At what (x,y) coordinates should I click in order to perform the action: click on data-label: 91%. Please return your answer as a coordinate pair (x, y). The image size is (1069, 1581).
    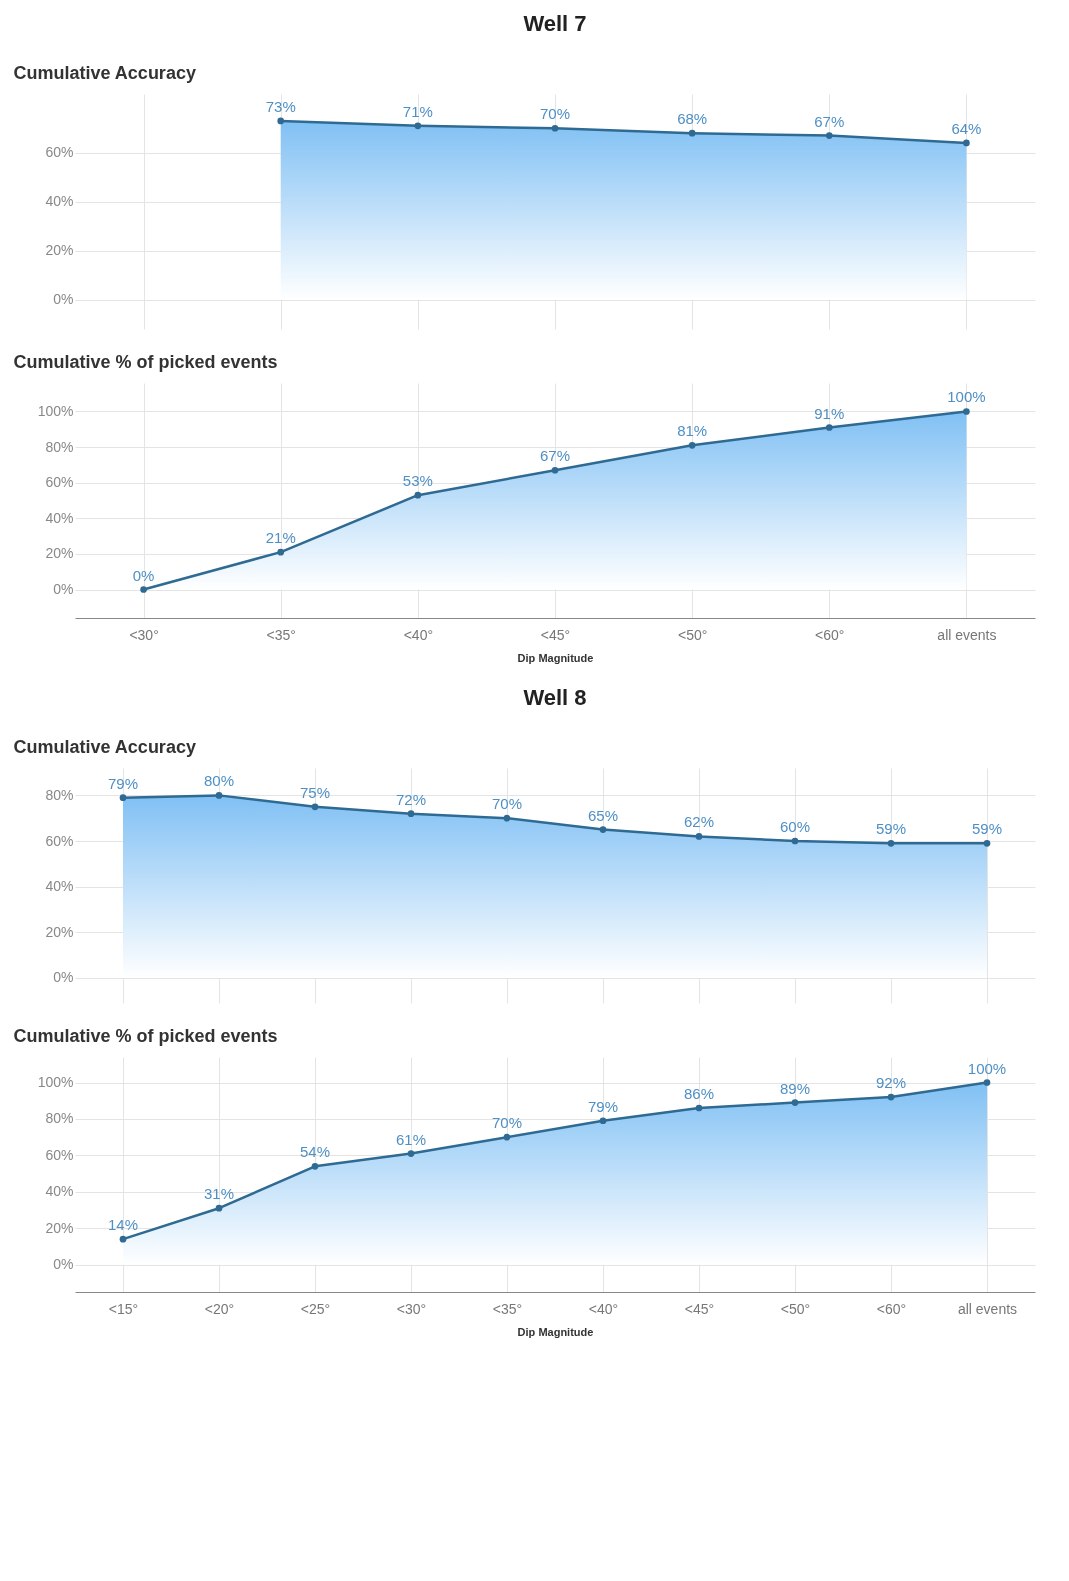
    Looking at the image, I should click on (829, 413).